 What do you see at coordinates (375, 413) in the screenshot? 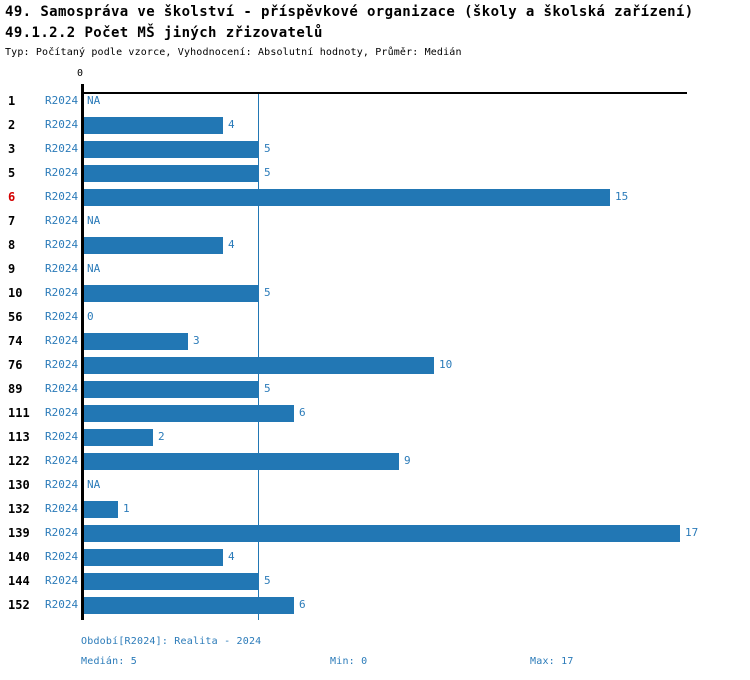
I see `chart-row: 111 R2024 6` at bounding box center [375, 413].